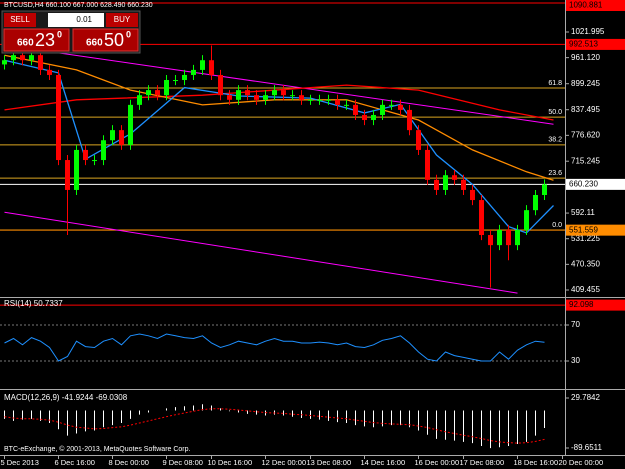  I want to click on x-tick-label: 5 Dec 2013, so click(20, 462).